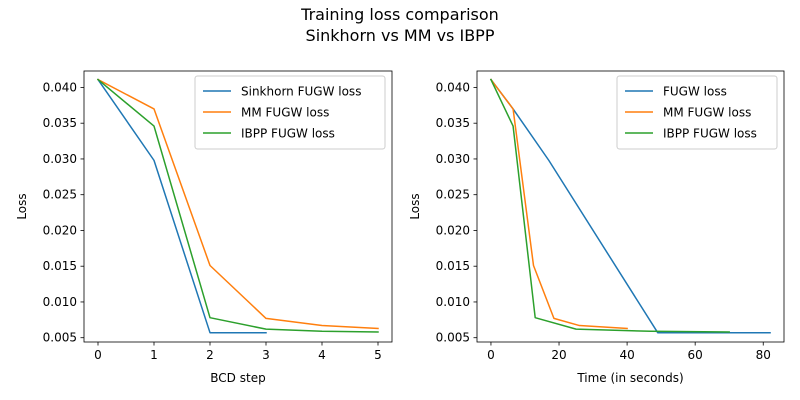 Image resolution: width=800 pixels, height=400 pixels. Describe the element at coordinates (60, 266) in the screenshot. I see `chart-1-y-tick-label: 0.015` at that location.